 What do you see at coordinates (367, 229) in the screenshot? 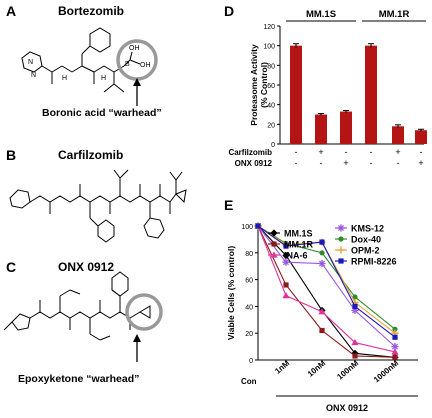
I see `legend-label: KMS-12` at bounding box center [367, 229].